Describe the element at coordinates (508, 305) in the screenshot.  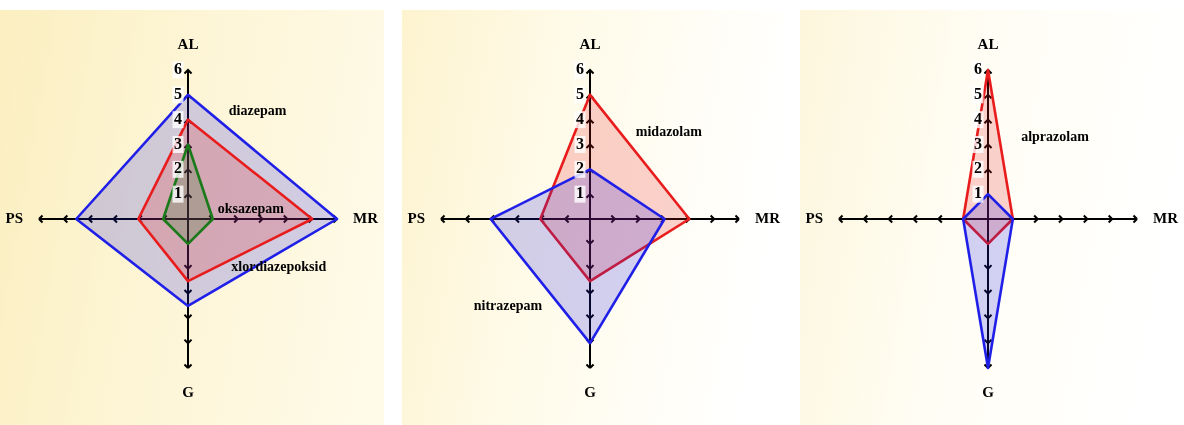
I see `series-label: nitrazepam` at that location.